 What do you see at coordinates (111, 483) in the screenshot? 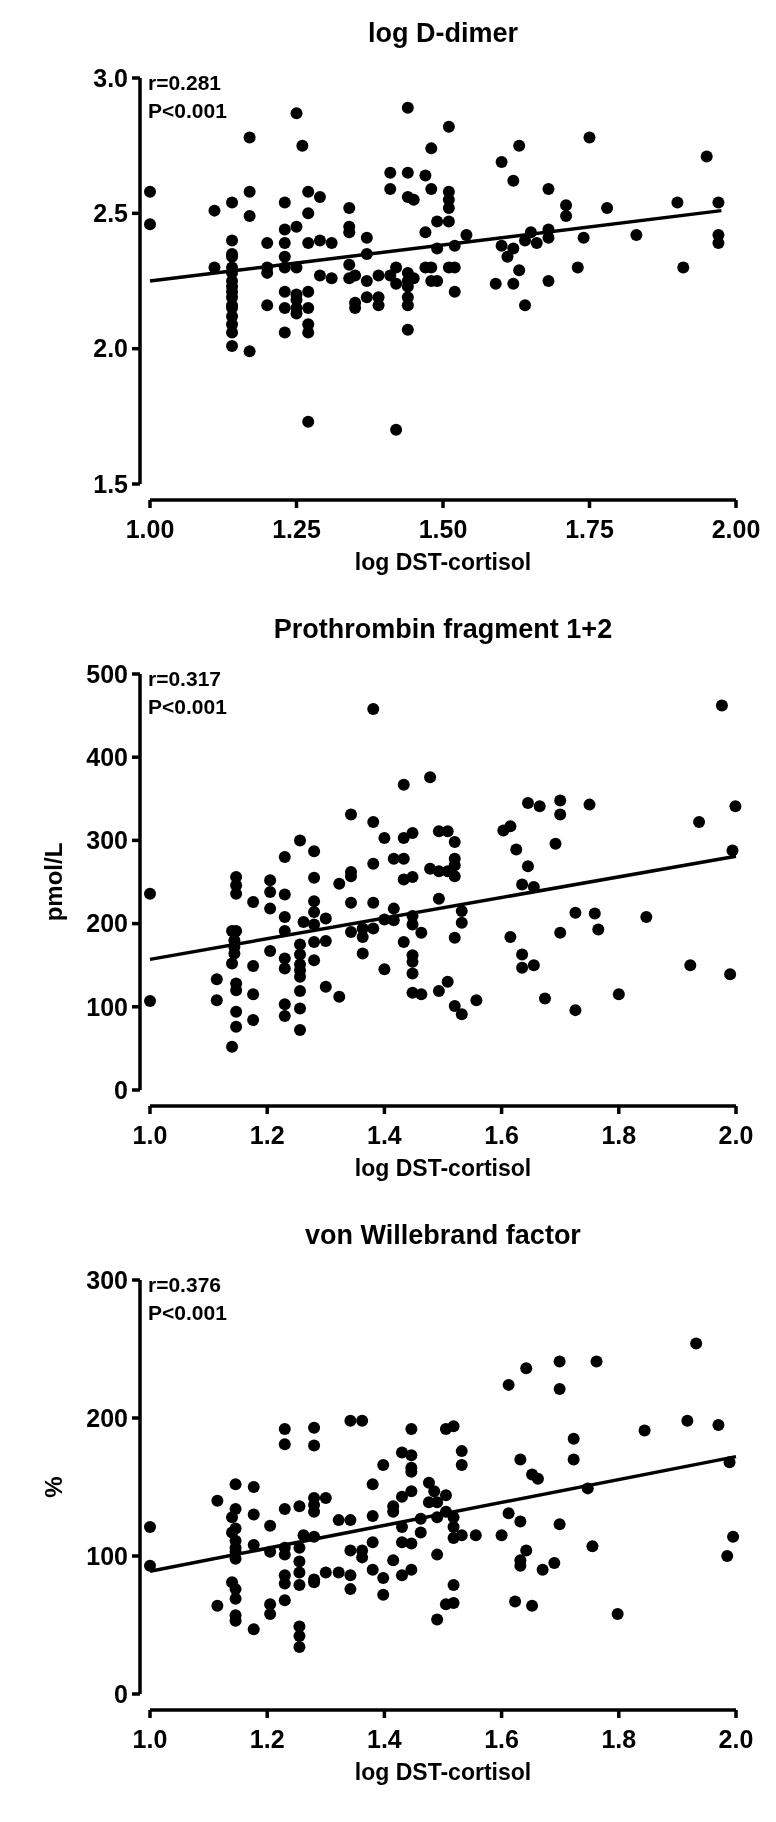
I see `y-tick-label: 1.5` at bounding box center [111, 483].